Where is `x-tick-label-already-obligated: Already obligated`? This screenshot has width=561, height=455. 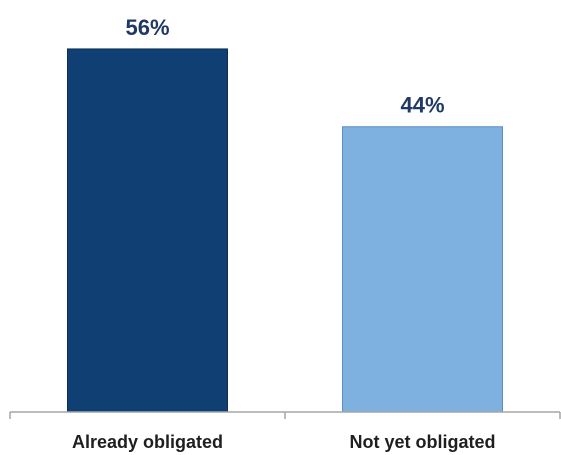 x-tick-label-already-obligated: Already obligated is located at coordinates (147, 442).